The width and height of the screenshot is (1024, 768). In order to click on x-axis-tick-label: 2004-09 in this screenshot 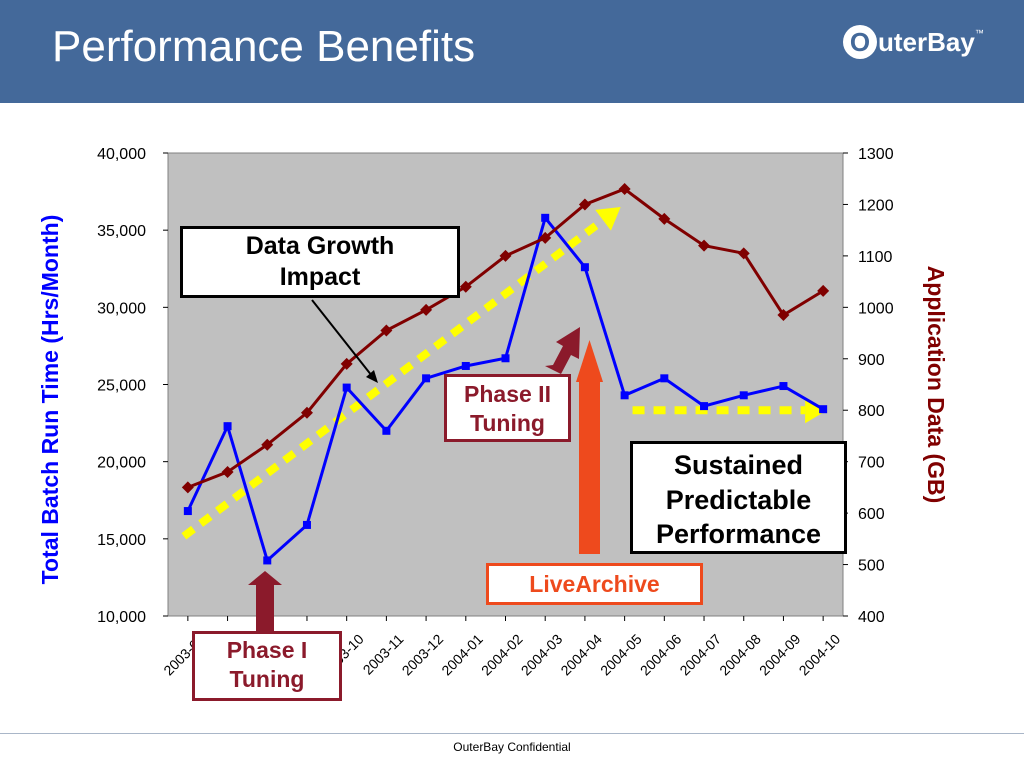, I will do `click(780, 655)`.